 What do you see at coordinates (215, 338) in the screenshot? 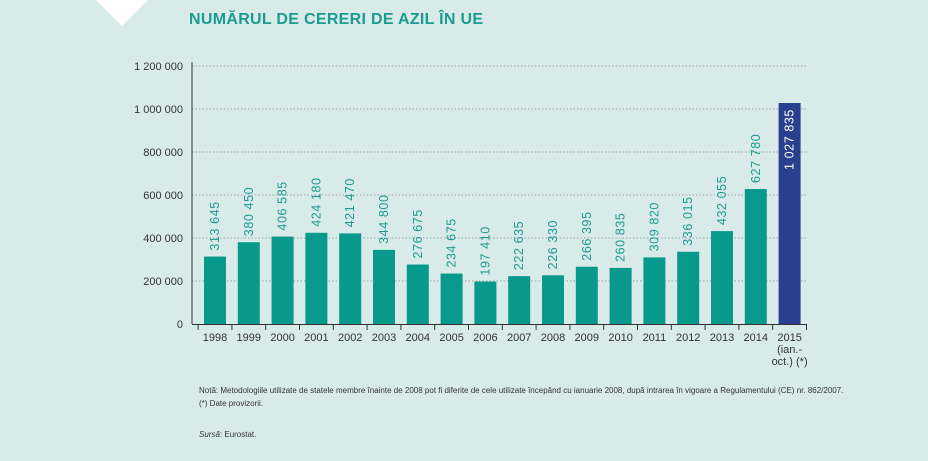
I see `x-tick-label: 1998` at bounding box center [215, 338].